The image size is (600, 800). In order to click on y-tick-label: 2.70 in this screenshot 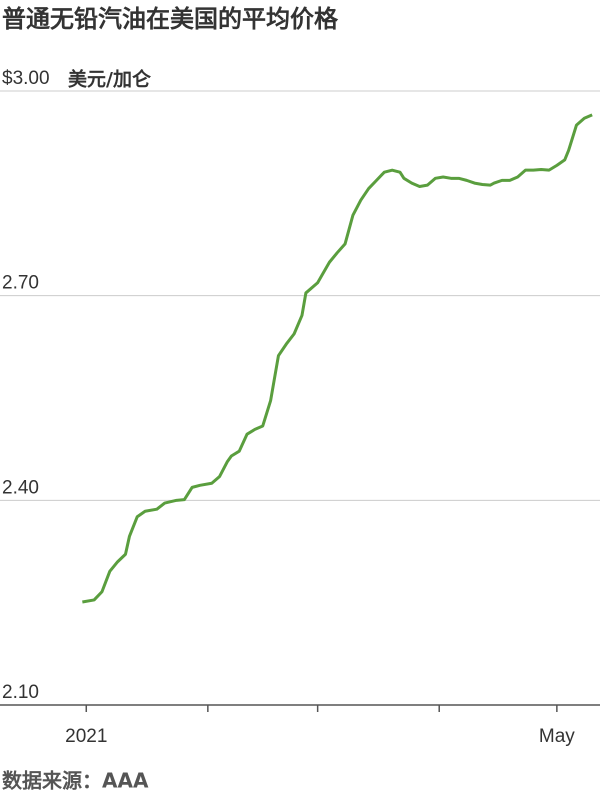, I will do `click(20, 283)`.